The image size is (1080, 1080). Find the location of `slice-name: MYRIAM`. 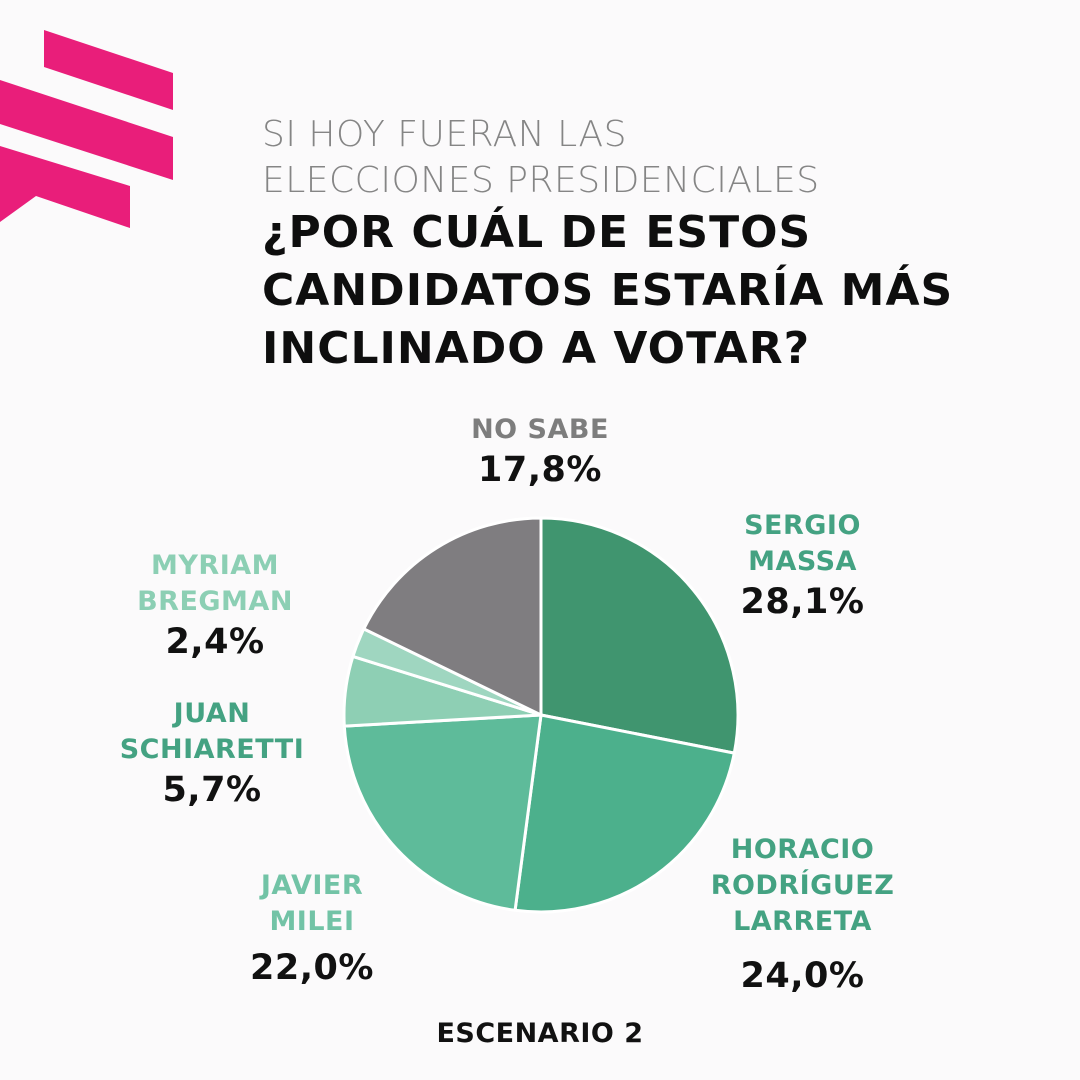

slice-name: MYRIAM is located at coordinates (215, 565).